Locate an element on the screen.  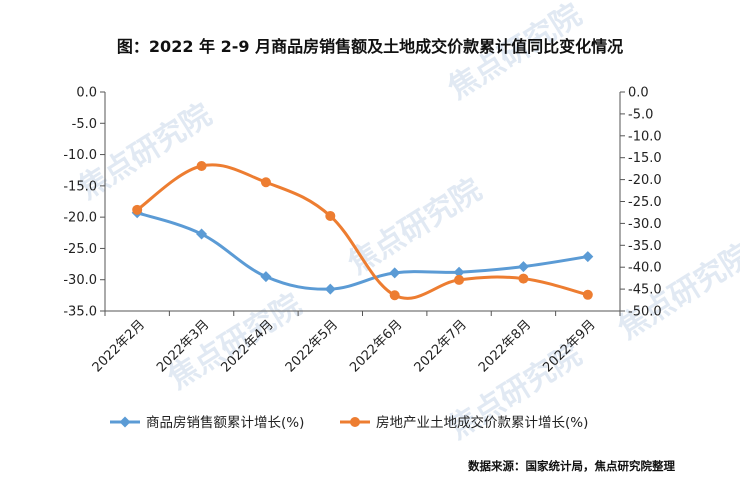
y-left-tick-label: -25.0 is located at coordinates (80, 249).